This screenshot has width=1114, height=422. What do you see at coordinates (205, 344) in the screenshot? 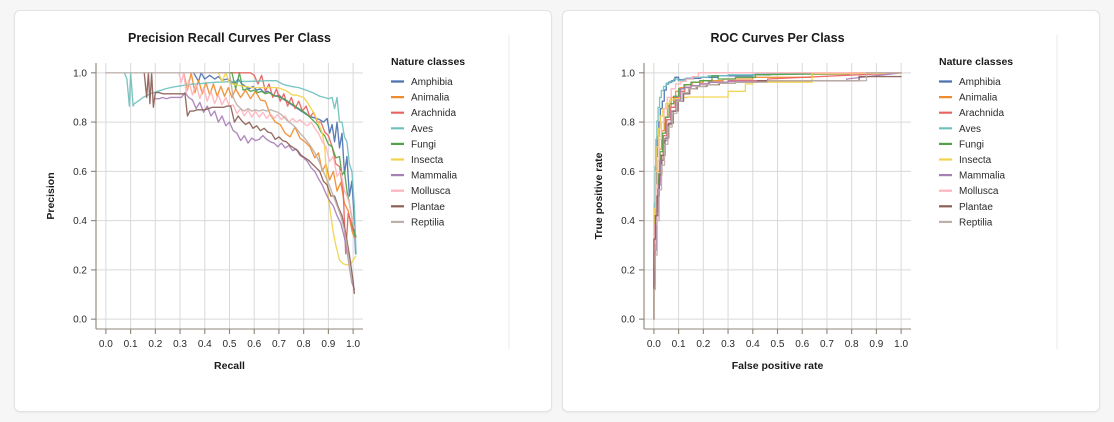
I see `x-tick-label: 0.4` at bounding box center [205, 344].